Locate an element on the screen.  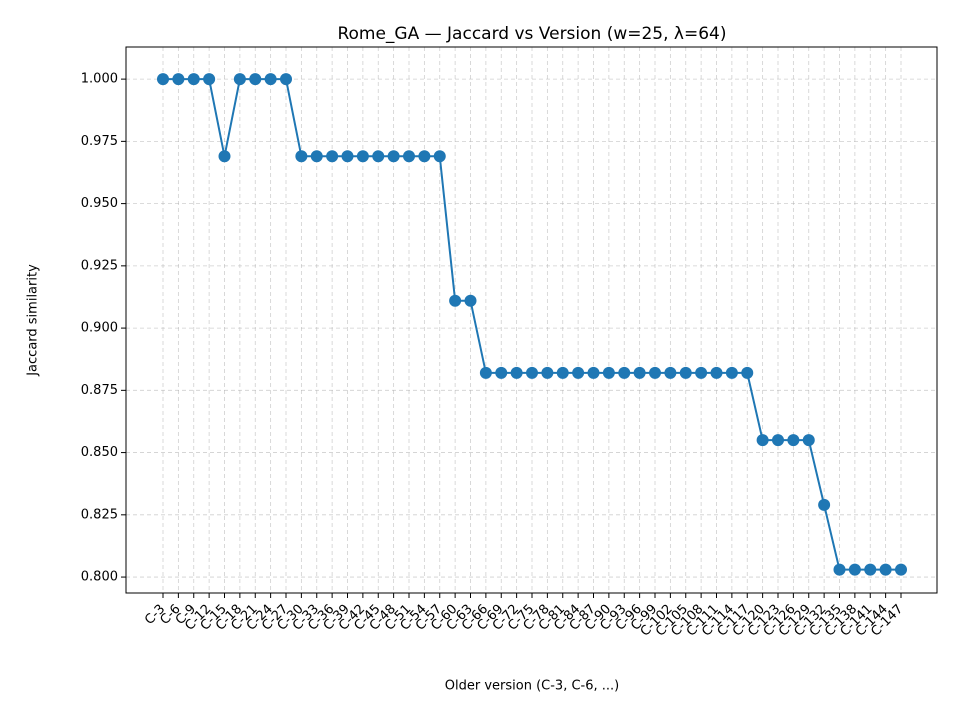
x-axis-label: Older version (C-3, C-6, ...) is located at coordinates (532, 686).